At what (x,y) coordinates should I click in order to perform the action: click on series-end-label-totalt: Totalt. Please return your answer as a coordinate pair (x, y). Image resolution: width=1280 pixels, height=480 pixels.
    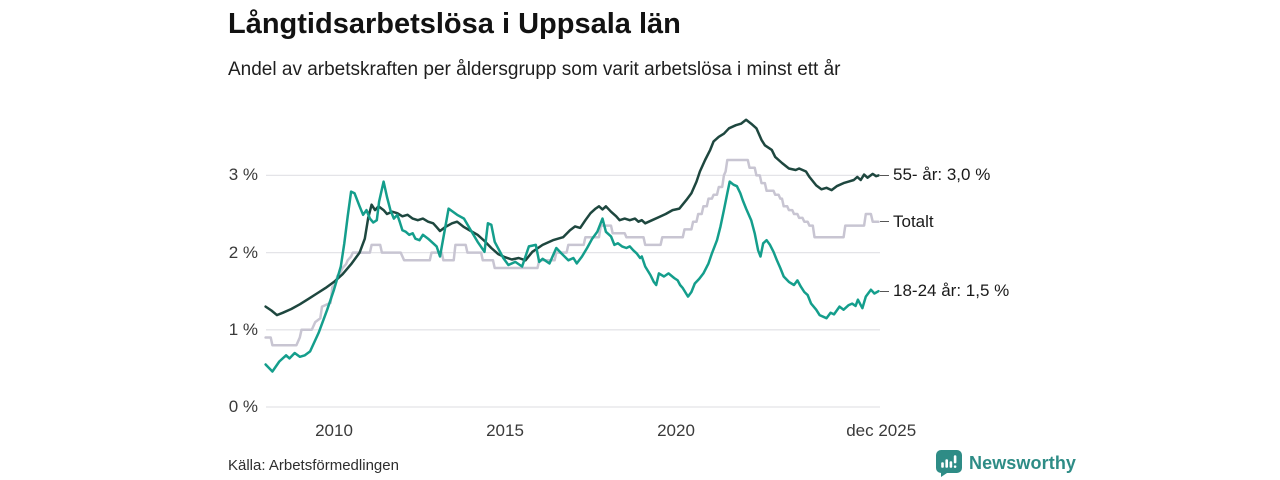
    Looking at the image, I should click on (907, 222).